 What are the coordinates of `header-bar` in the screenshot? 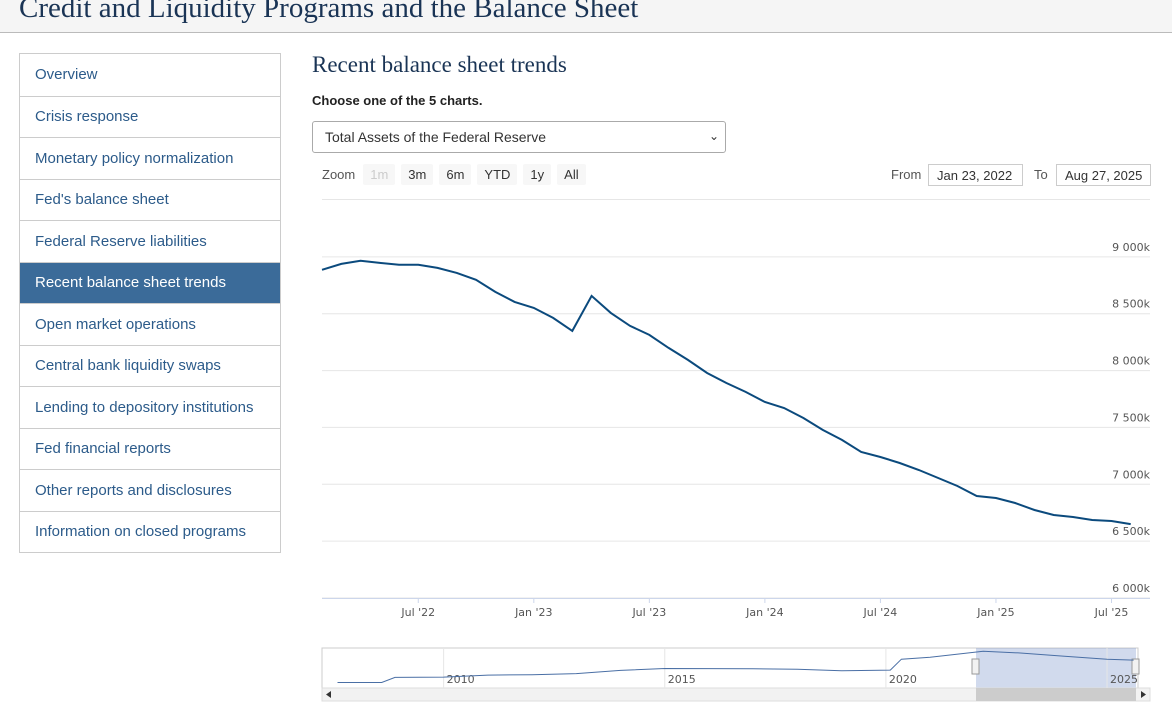 It's located at (586, 16).